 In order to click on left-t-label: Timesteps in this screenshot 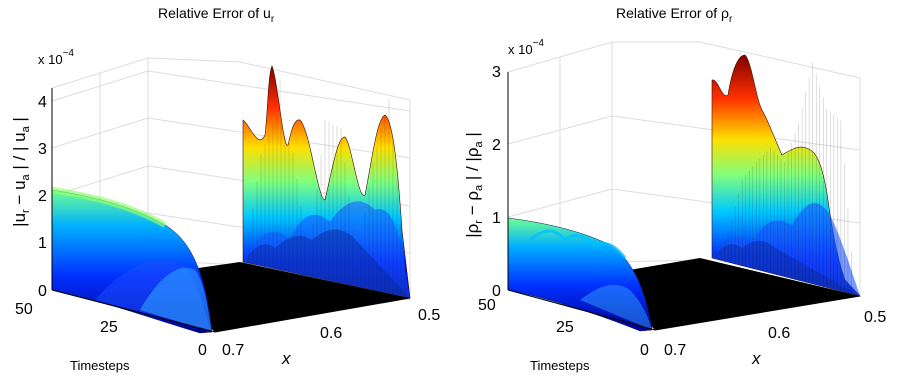, I will do `click(100, 365)`.